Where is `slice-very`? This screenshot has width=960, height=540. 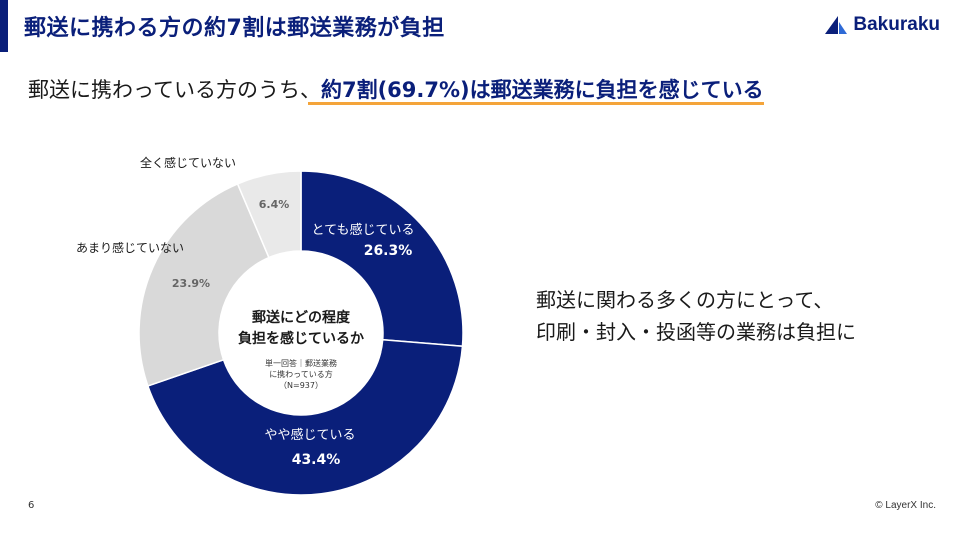
slice-very is located at coordinates (382, 259).